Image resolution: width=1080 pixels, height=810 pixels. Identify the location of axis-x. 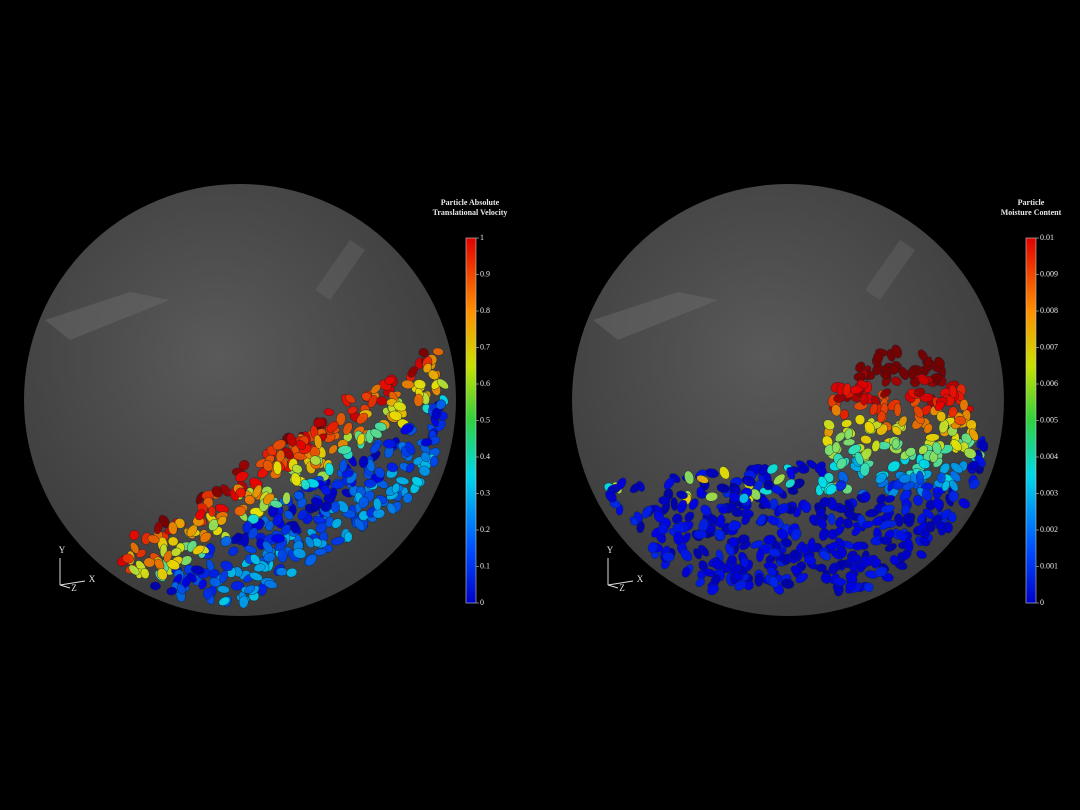
(72, 583).